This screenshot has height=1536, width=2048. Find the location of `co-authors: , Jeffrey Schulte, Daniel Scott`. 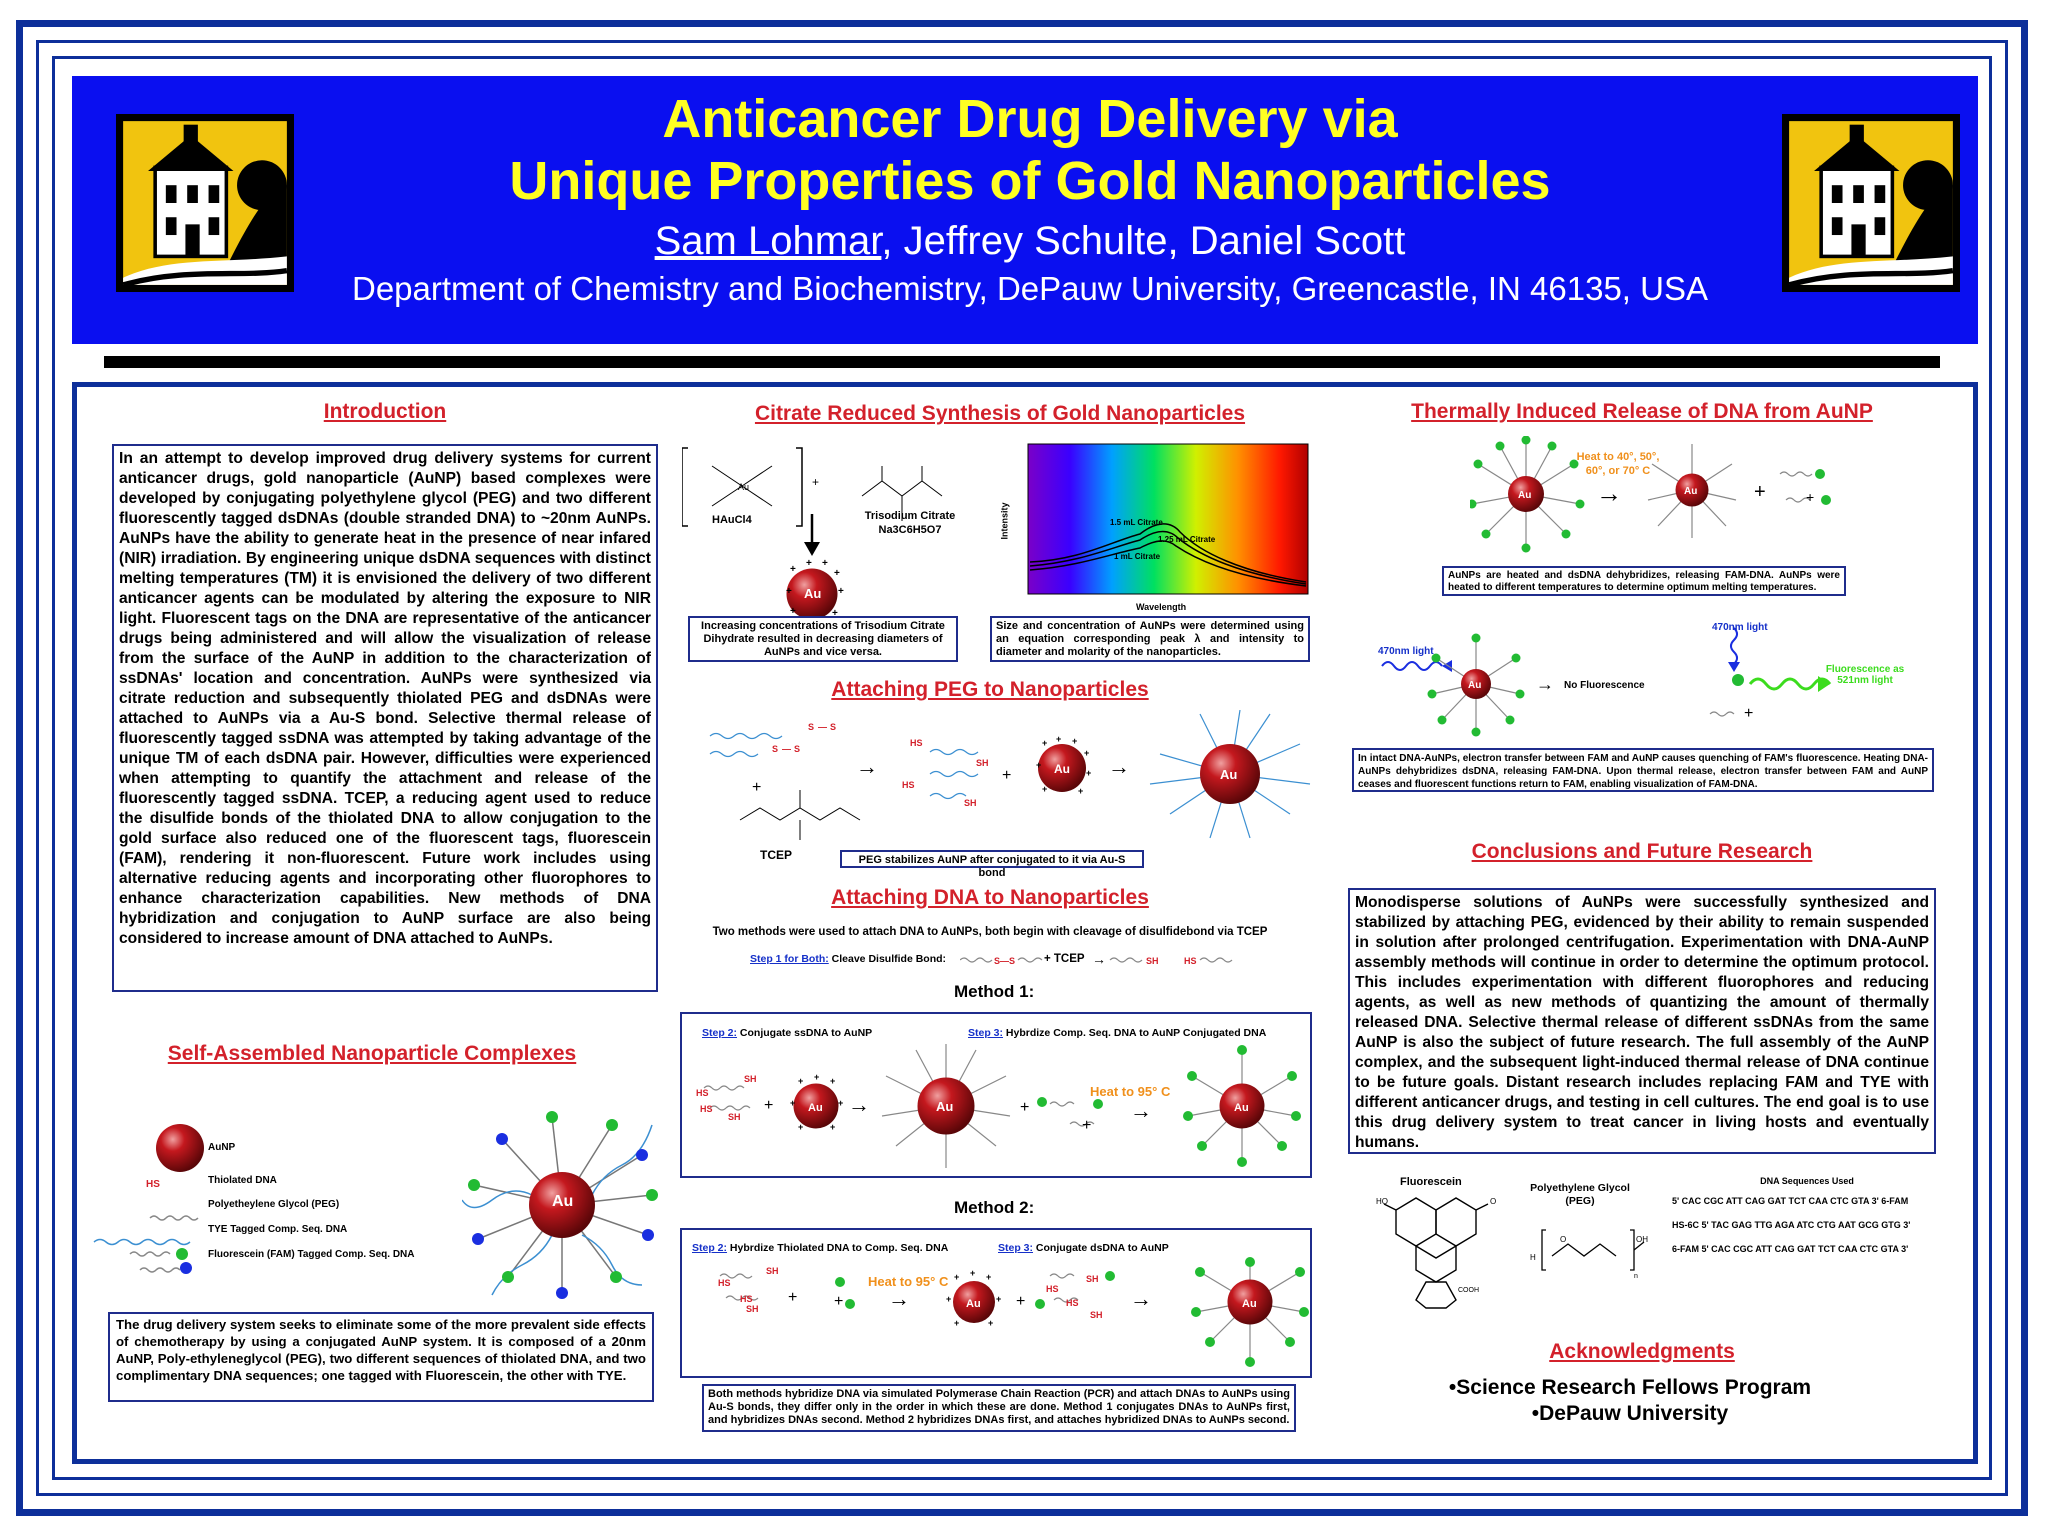

co-authors: , Jeffrey Schulte, Daniel Scott is located at coordinates (1143, 241).